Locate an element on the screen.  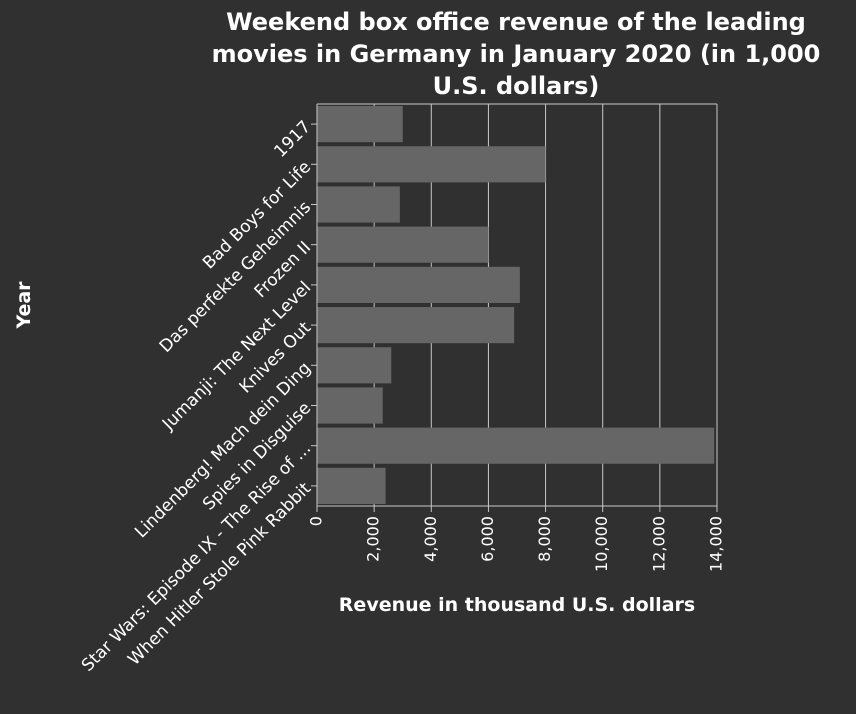
y-category-label-0: 1917 is located at coordinates (292, 139).